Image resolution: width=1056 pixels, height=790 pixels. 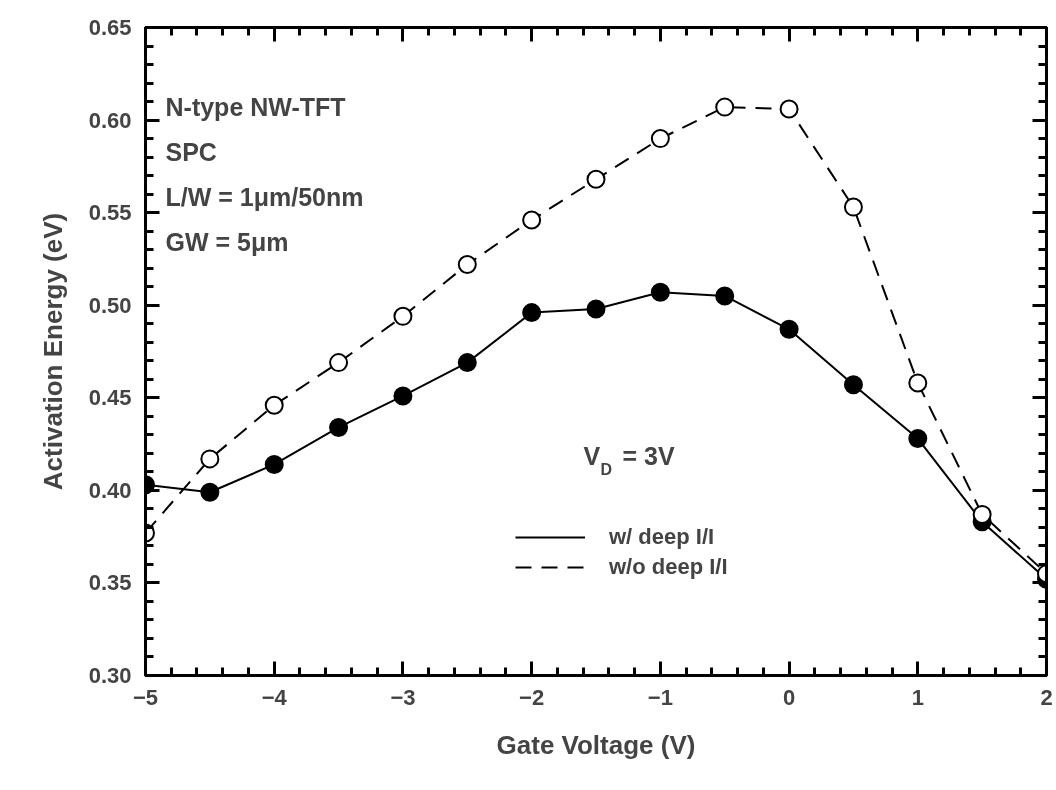 I want to click on y-tick-label: 0.30, so click(x=110, y=675).